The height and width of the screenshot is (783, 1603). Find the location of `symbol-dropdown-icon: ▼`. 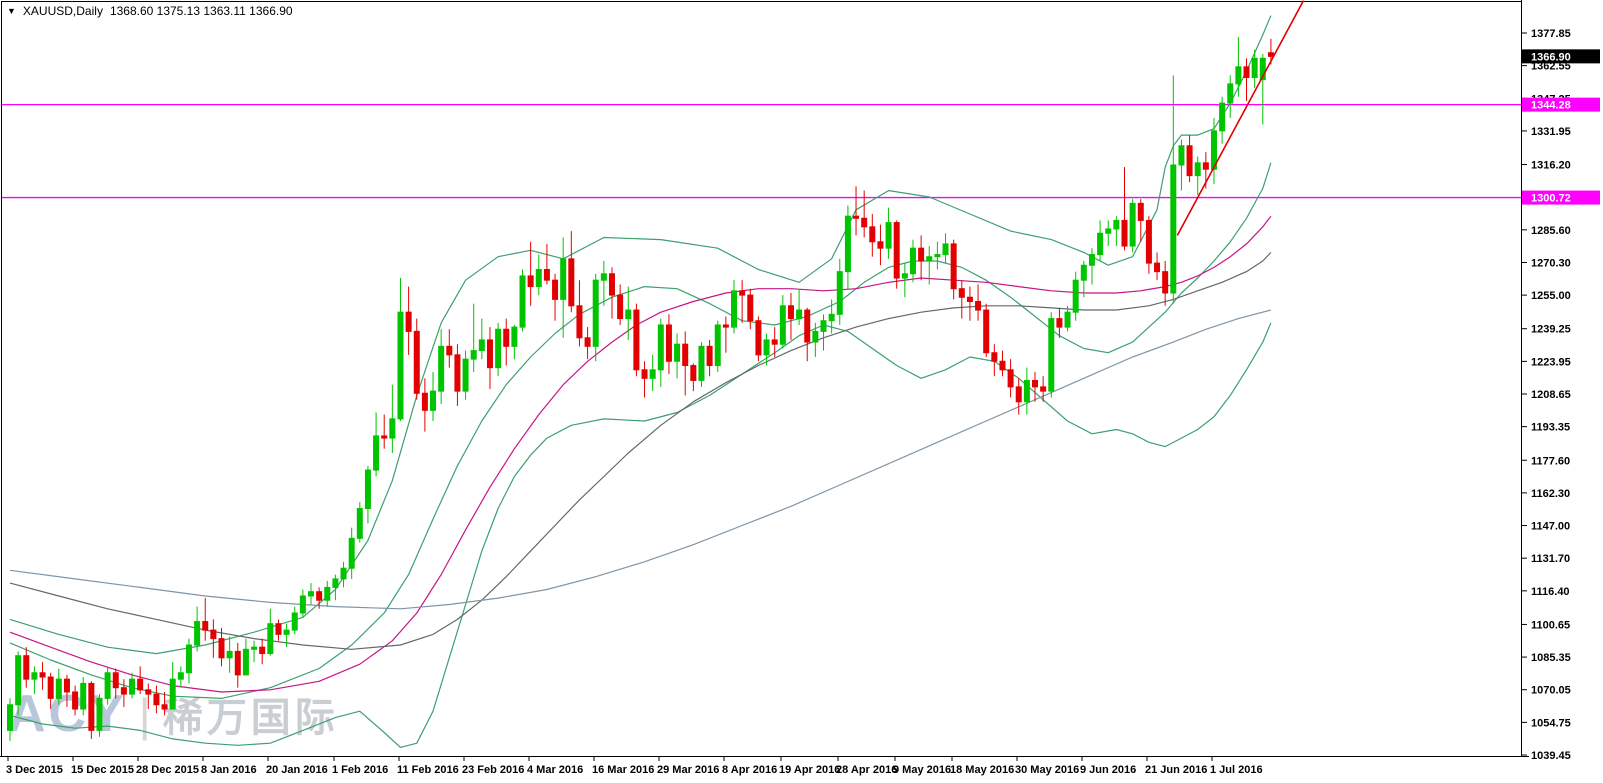

symbol-dropdown-icon: ▼ is located at coordinates (11, 10).